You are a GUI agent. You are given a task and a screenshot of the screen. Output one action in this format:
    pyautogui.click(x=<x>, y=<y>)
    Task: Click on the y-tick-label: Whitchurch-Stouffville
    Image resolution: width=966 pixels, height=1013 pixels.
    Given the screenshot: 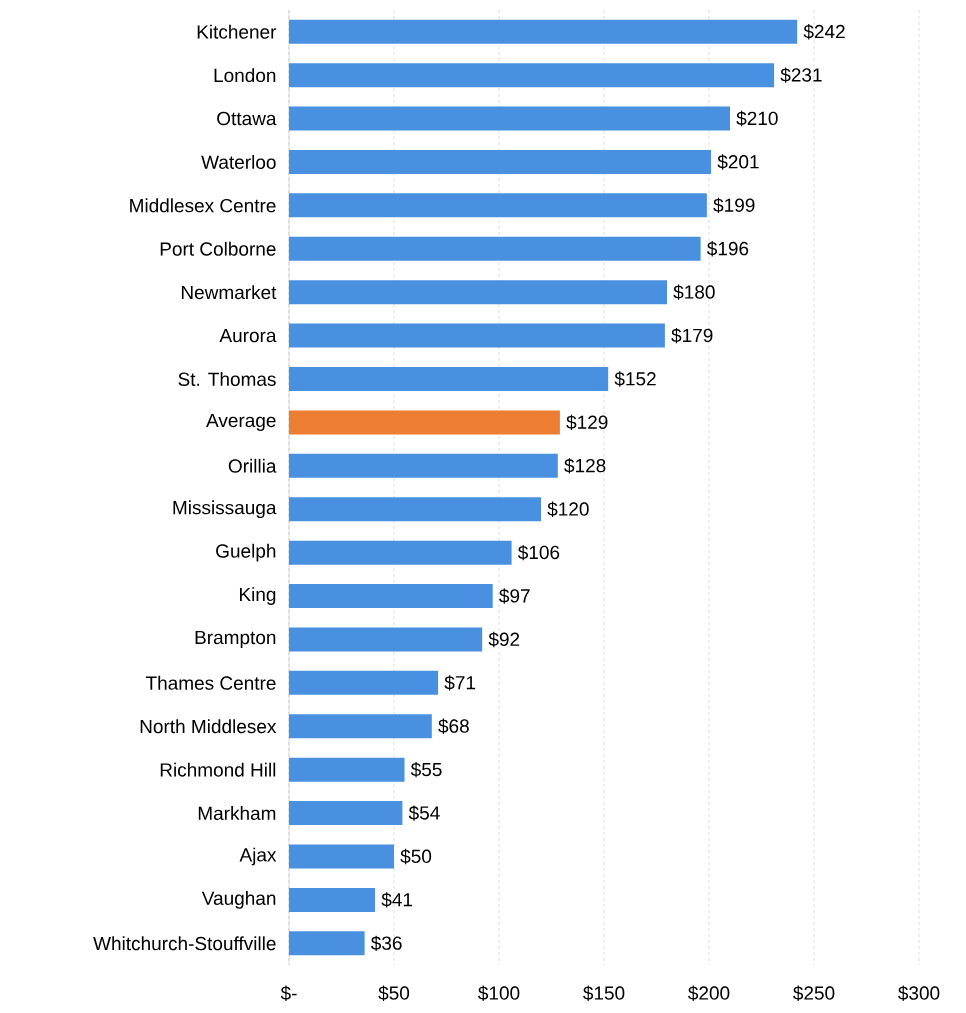 What is the action you would take?
    pyautogui.click(x=184, y=943)
    